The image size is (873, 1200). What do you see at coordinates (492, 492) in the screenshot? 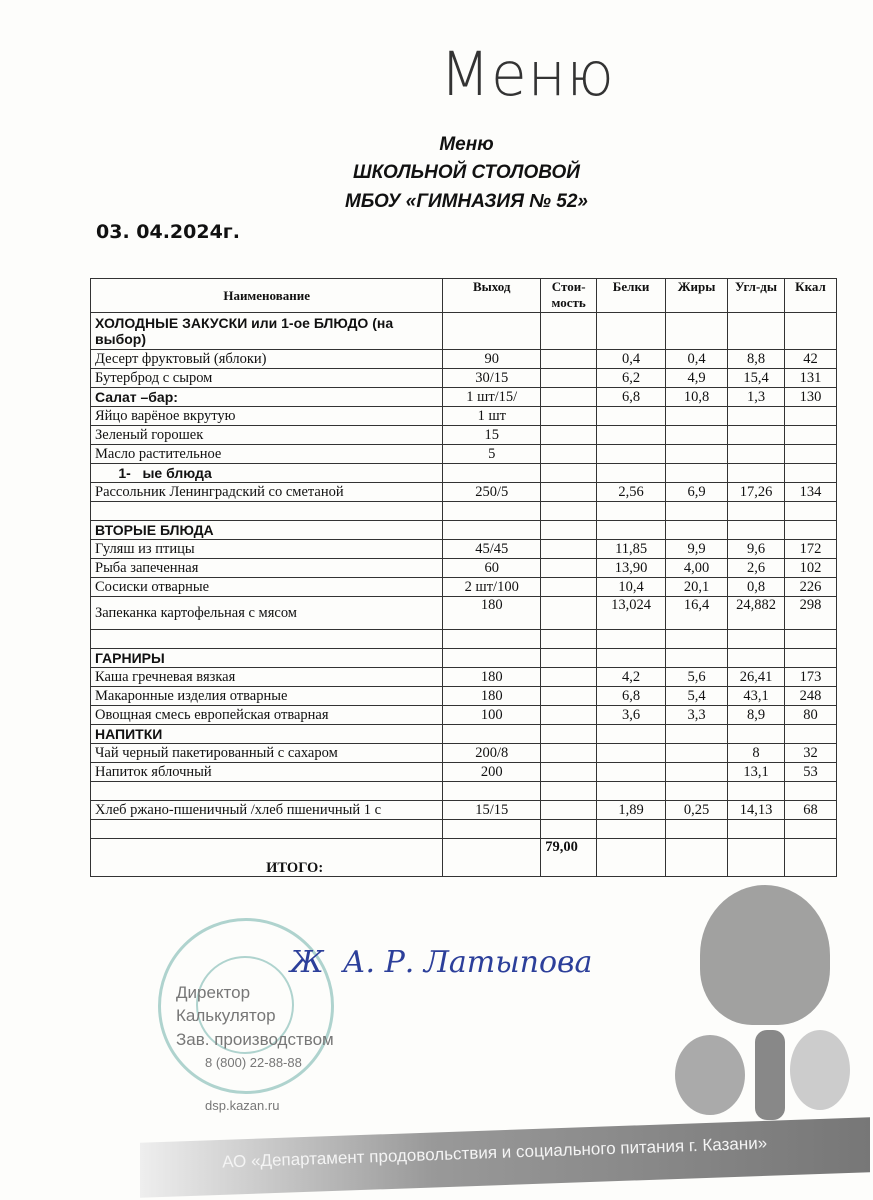
I see `table-cell: 250/5` at bounding box center [492, 492].